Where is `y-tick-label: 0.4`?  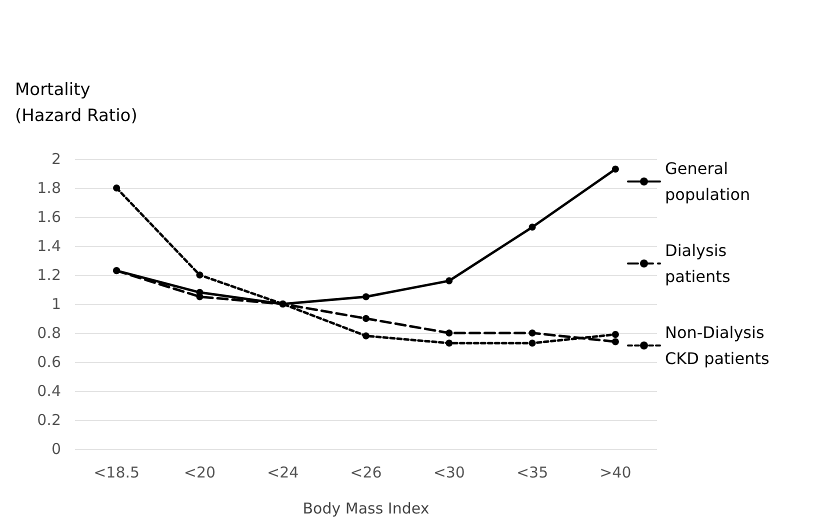
y-tick-label: 0.4 is located at coordinates (49, 391).